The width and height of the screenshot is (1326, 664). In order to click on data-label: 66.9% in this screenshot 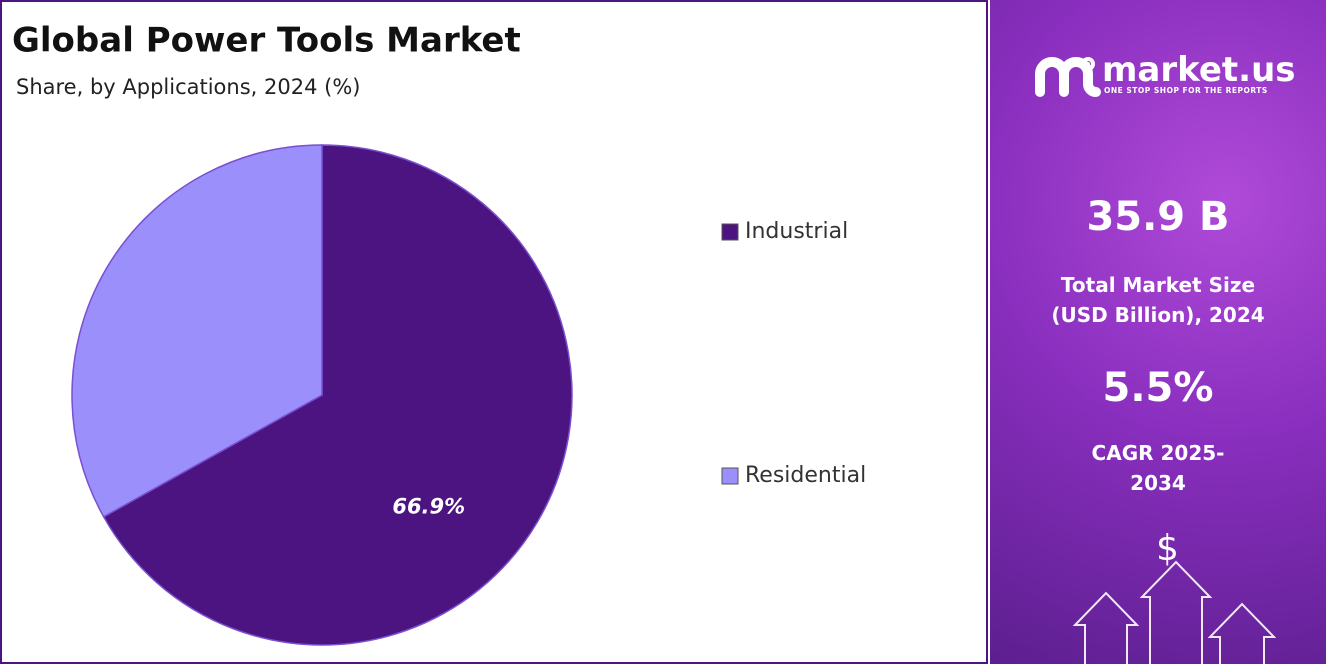, I will do `click(428, 506)`.